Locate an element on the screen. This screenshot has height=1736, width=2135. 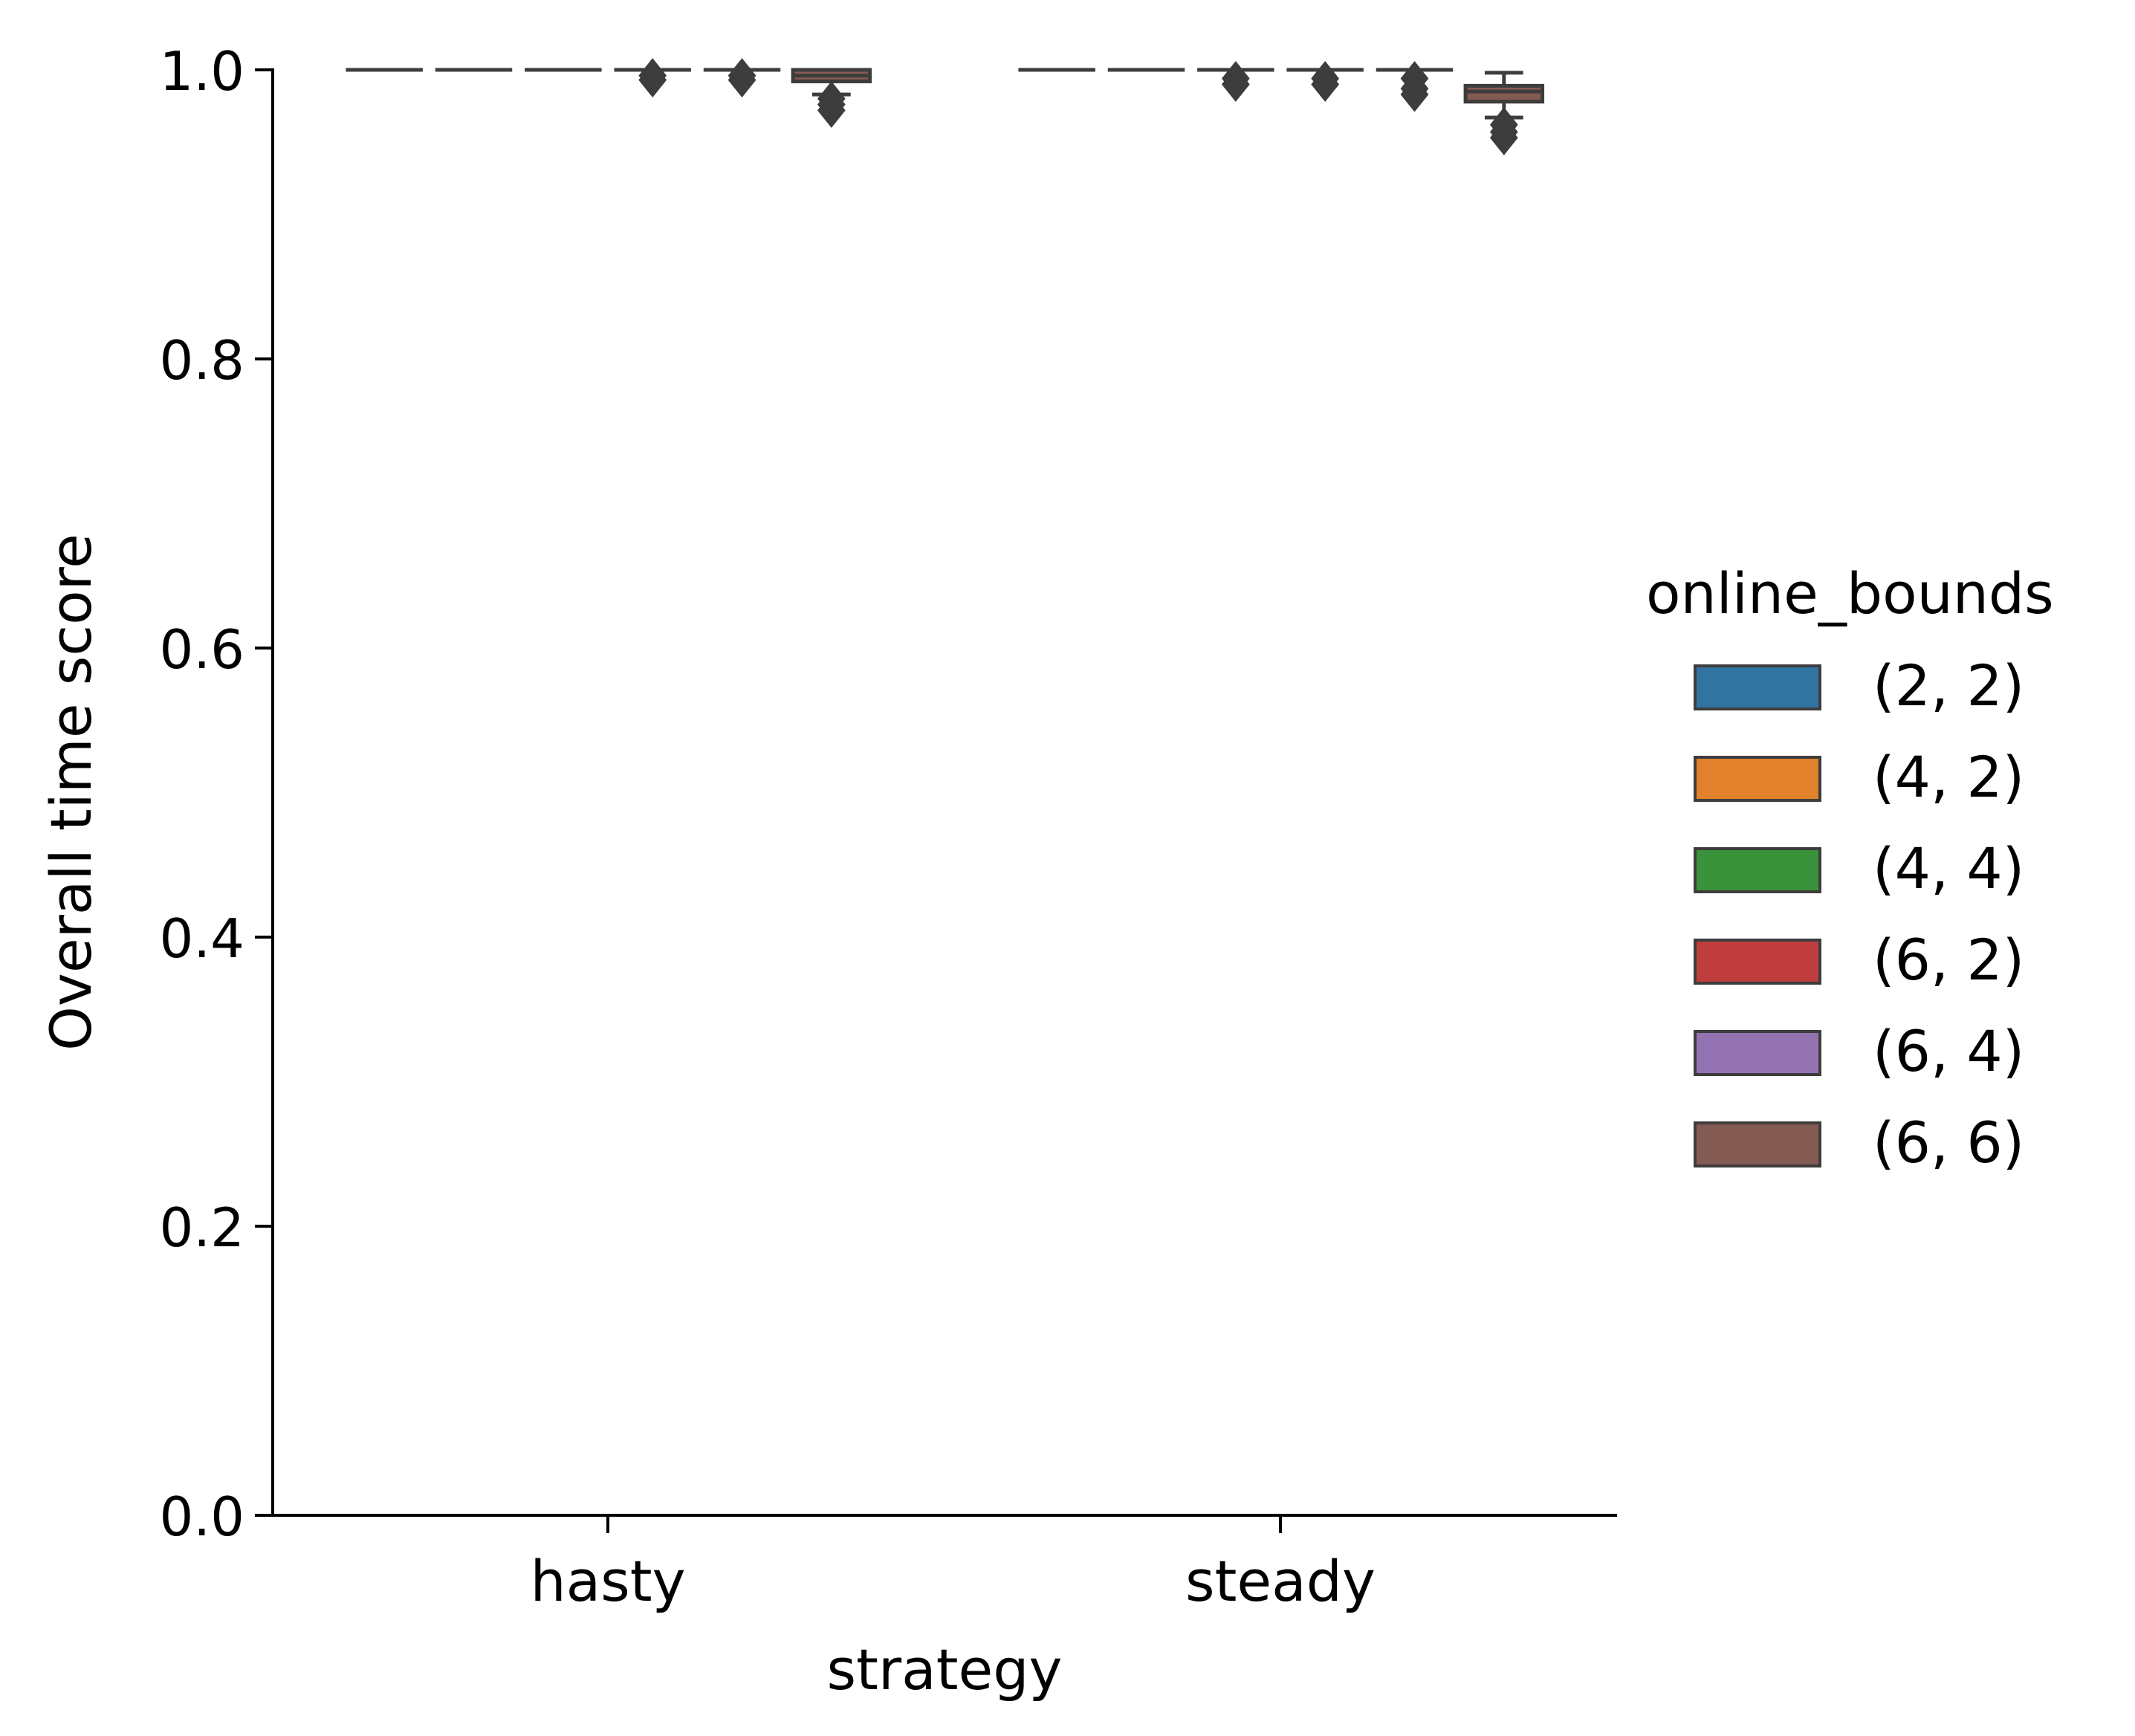
y-tick-label: 0.4 is located at coordinates (201, 938).